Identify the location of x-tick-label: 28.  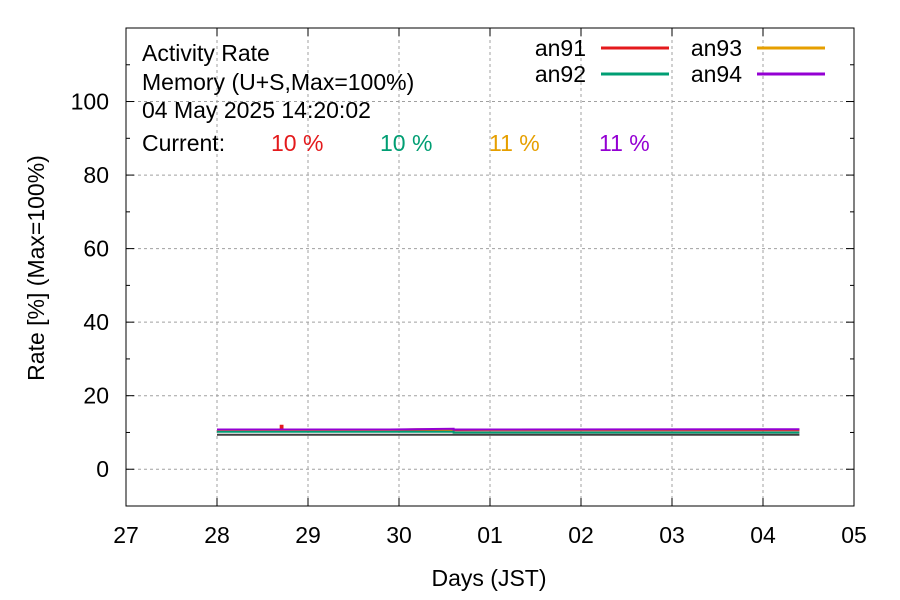
(217, 535).